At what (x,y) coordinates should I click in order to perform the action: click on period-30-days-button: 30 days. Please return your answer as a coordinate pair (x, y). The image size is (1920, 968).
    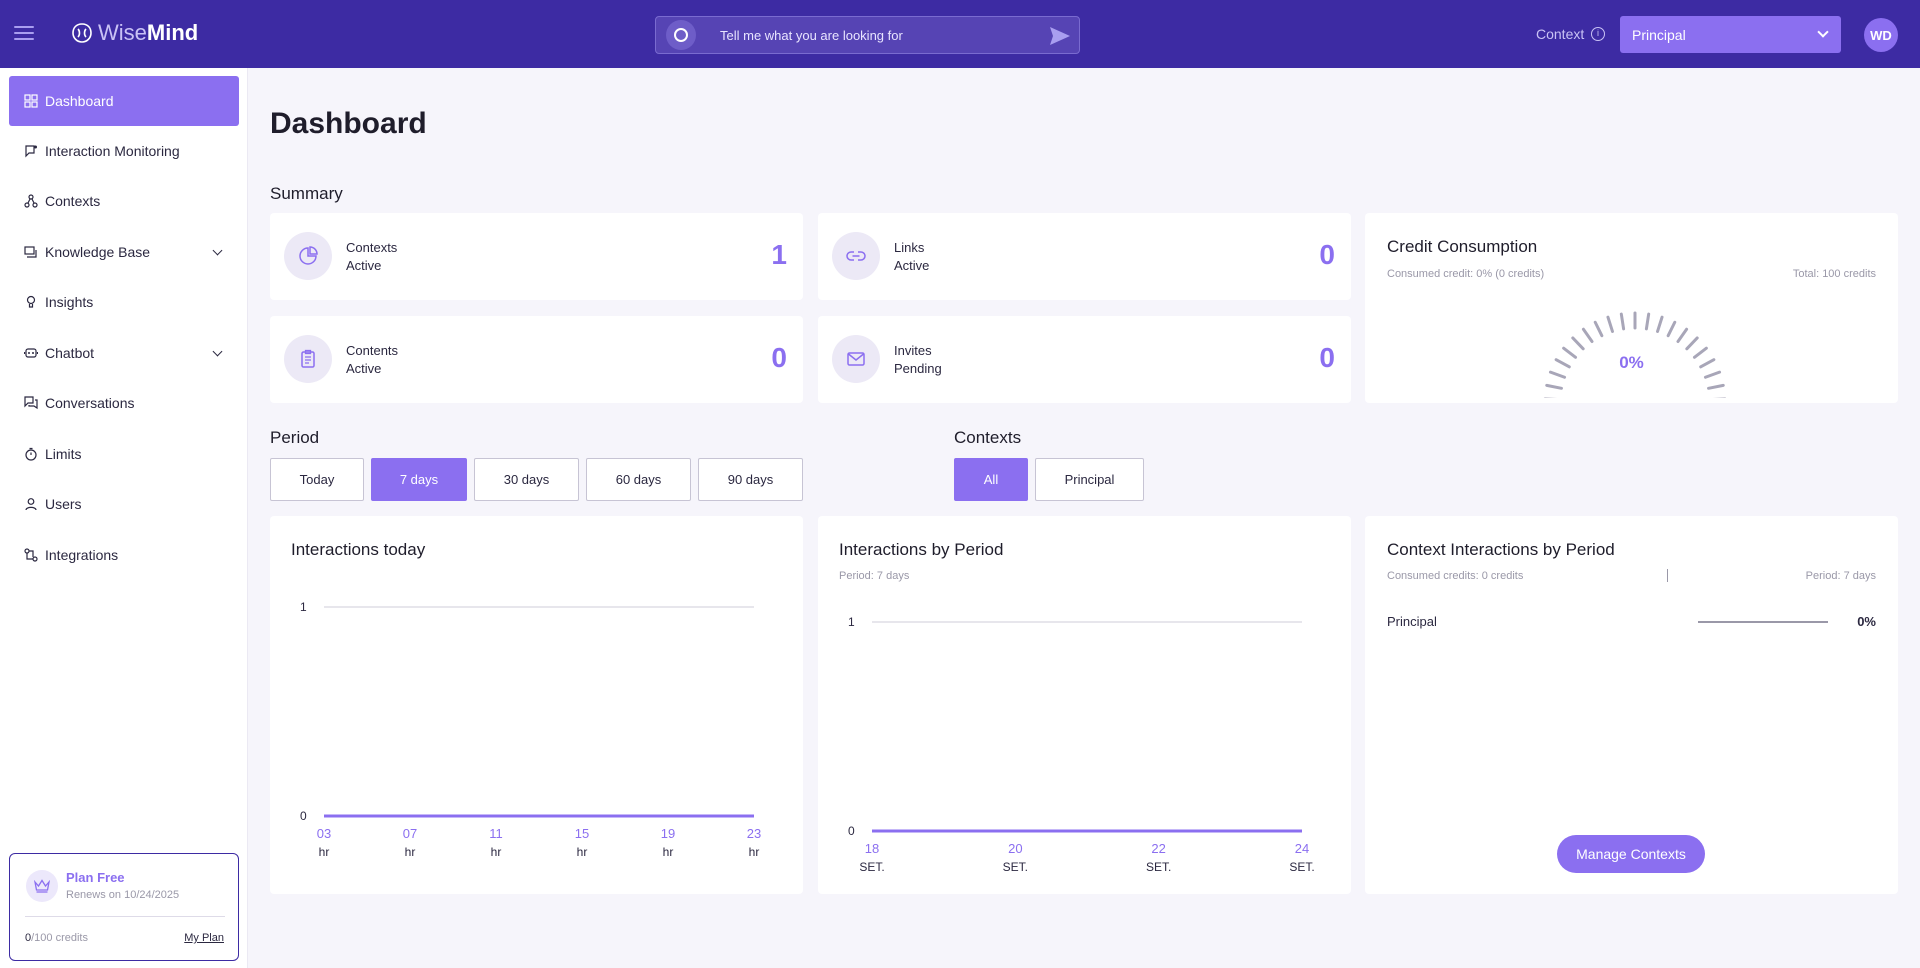
    Looking at the image, I should click on (526, 479).